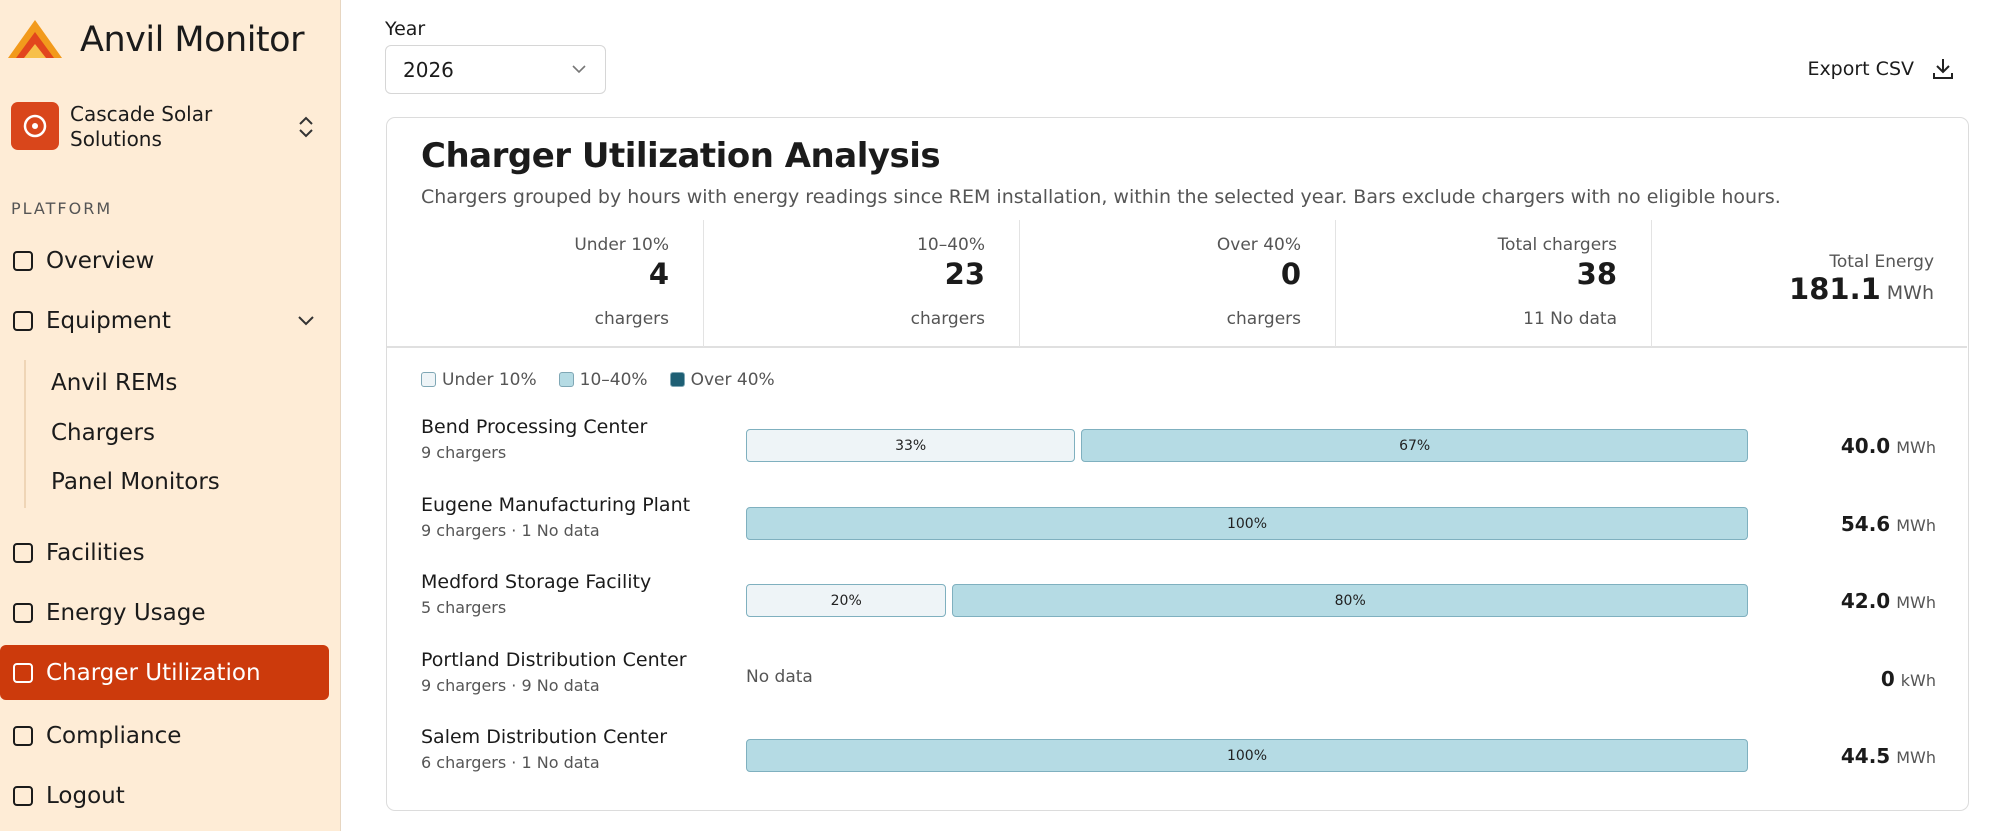  What do you see at coordinates (405, 29) in the screenshot?
I see `year-label: Year` at bounding box center [405, 29].